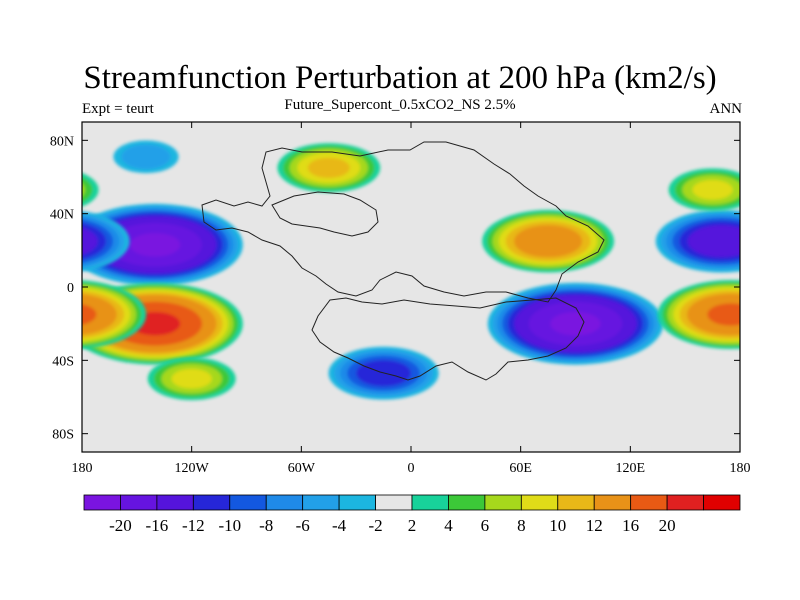 This screenshot has width=800, height=600. What do you see at coordinates (448, 525) in the screenshot?
I see `colorbar-label: 4` at bounding box center [448, 525].